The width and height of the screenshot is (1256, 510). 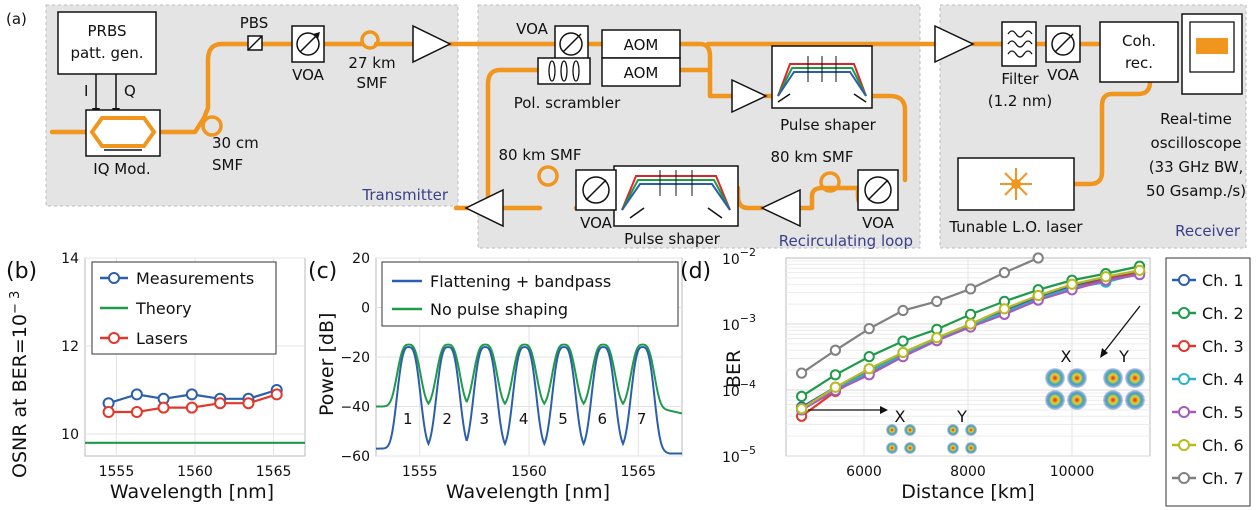 I want to click on pbs-label: PBS, so click(x=254, y=23).